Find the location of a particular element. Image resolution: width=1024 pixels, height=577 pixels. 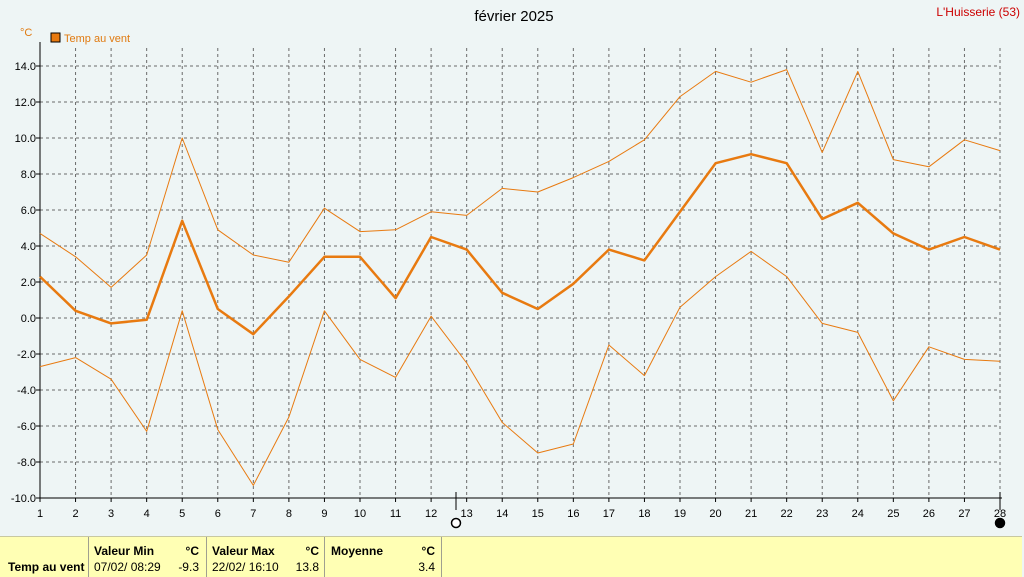

y-tick-label: -4.0 is located at coordinates (26, 391).